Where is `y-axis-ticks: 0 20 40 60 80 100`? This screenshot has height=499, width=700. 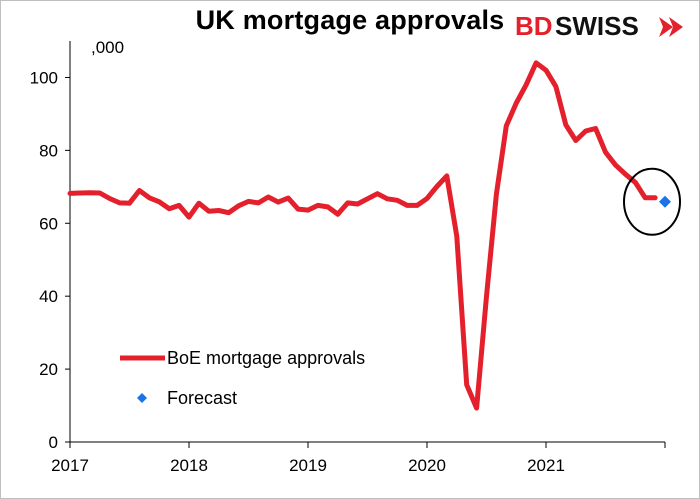 y-axis-ticks: 0 20 40 60 80 100 is located at coordinates (50, 260).